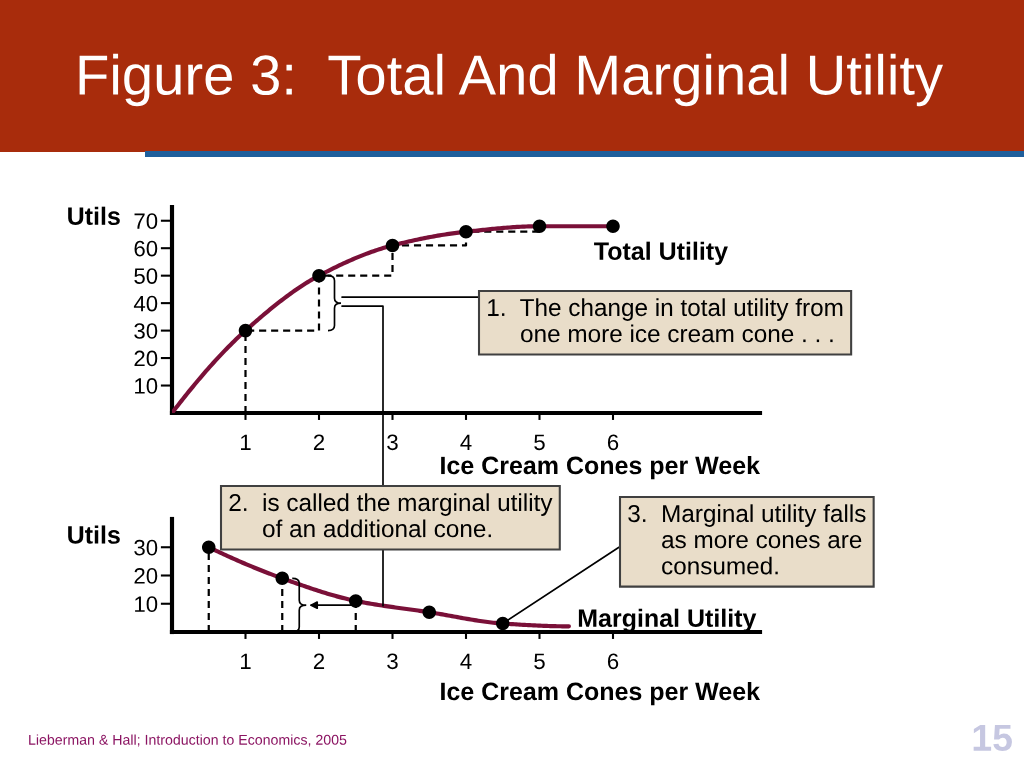 The height and width of the screenshot is (768, 1024). Describe the element at coordinates (145, 303) in the screenshot. I see `y-tick-label: 40` at that location.